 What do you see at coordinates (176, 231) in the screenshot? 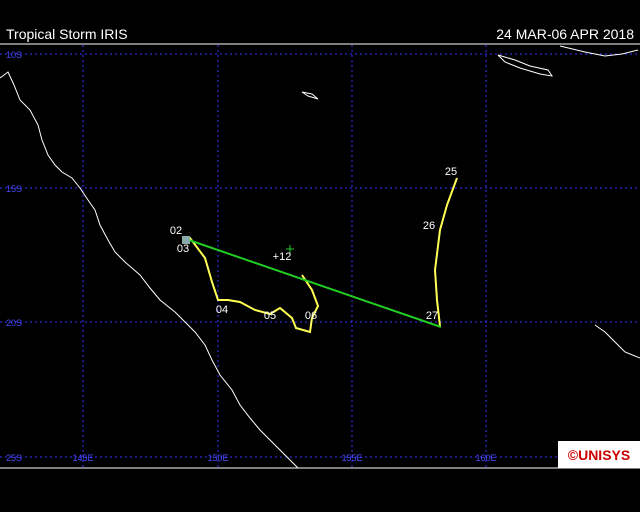
I see `track-label: 02` at bounding box center [176, 231].